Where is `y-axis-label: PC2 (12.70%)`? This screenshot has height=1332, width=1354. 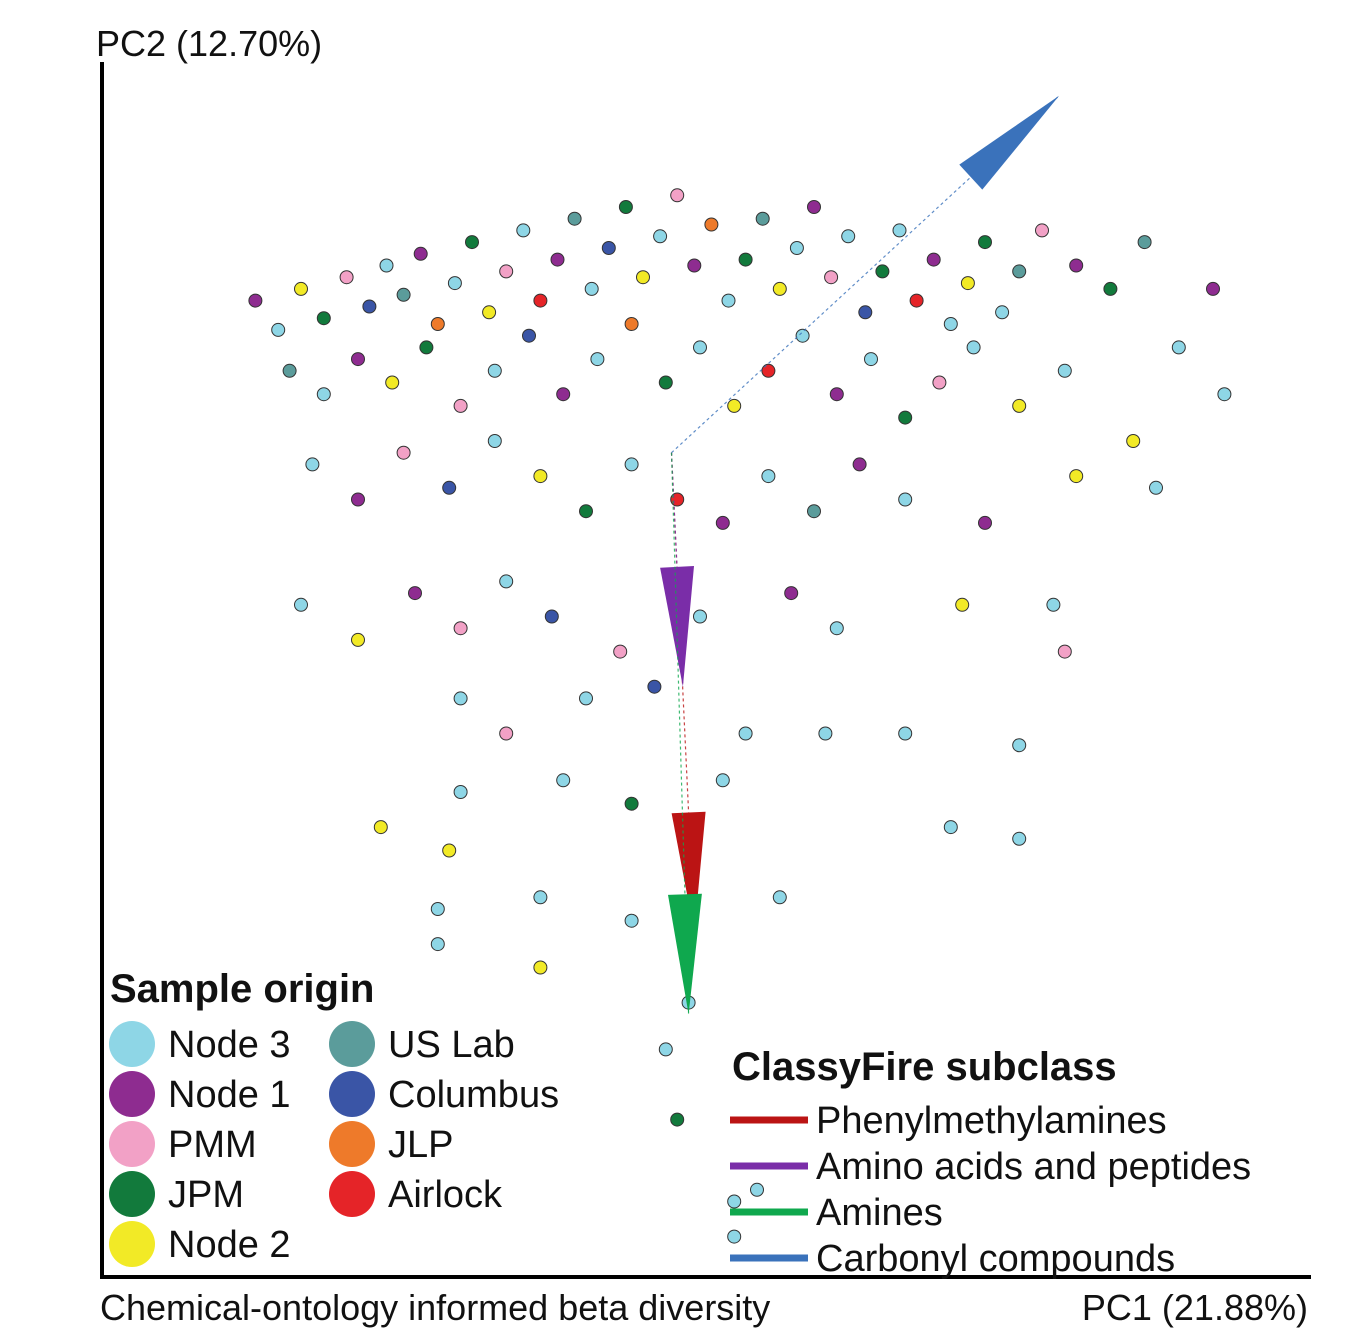
y-axis-label: PC2 (12.70%) is located at coordinates (209, 43).